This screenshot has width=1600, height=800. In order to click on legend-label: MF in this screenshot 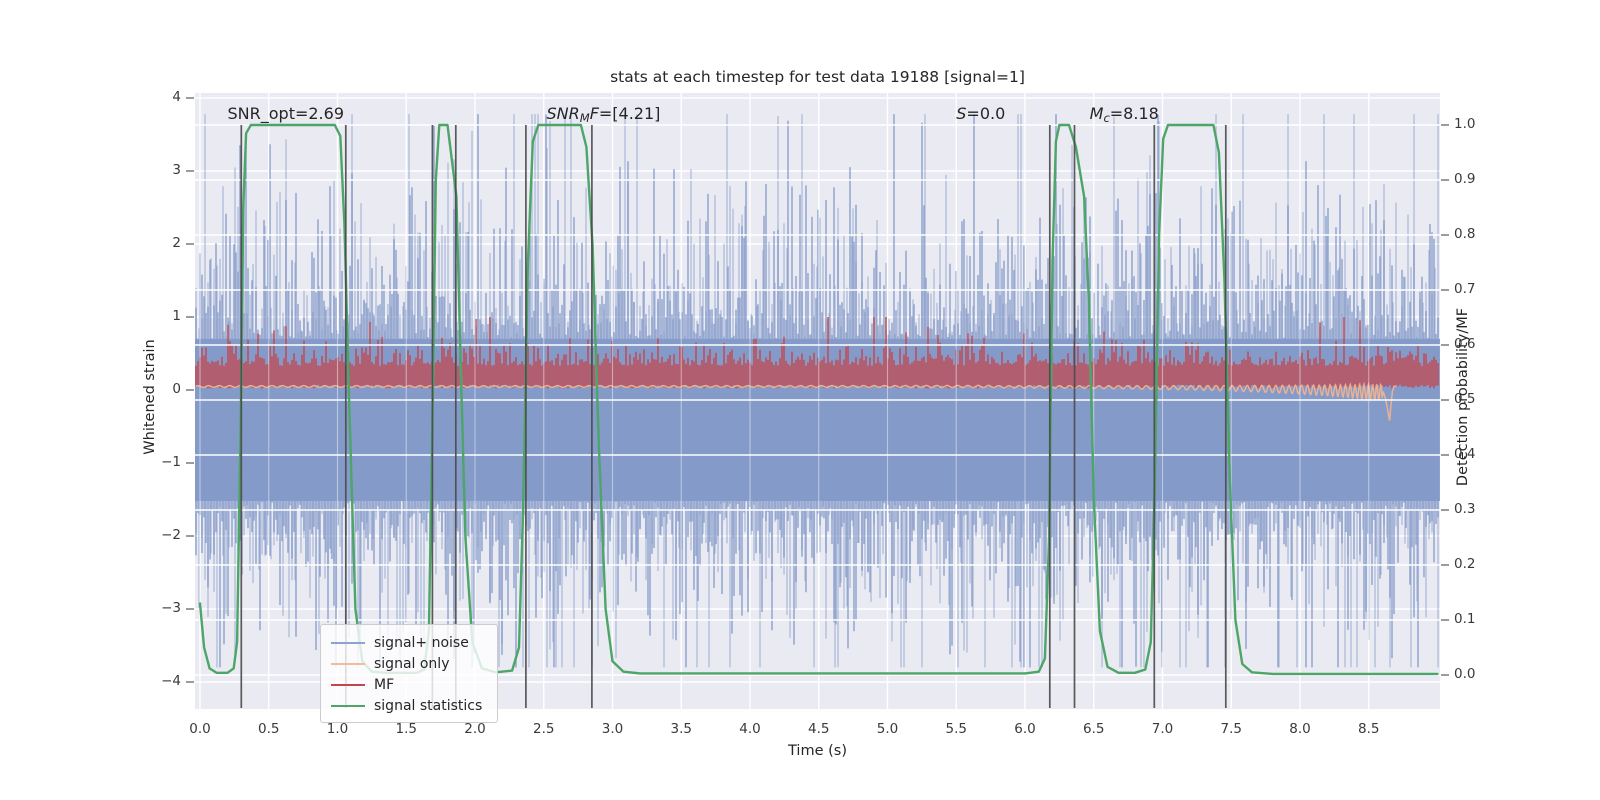, I will do `click(384, 684)`.